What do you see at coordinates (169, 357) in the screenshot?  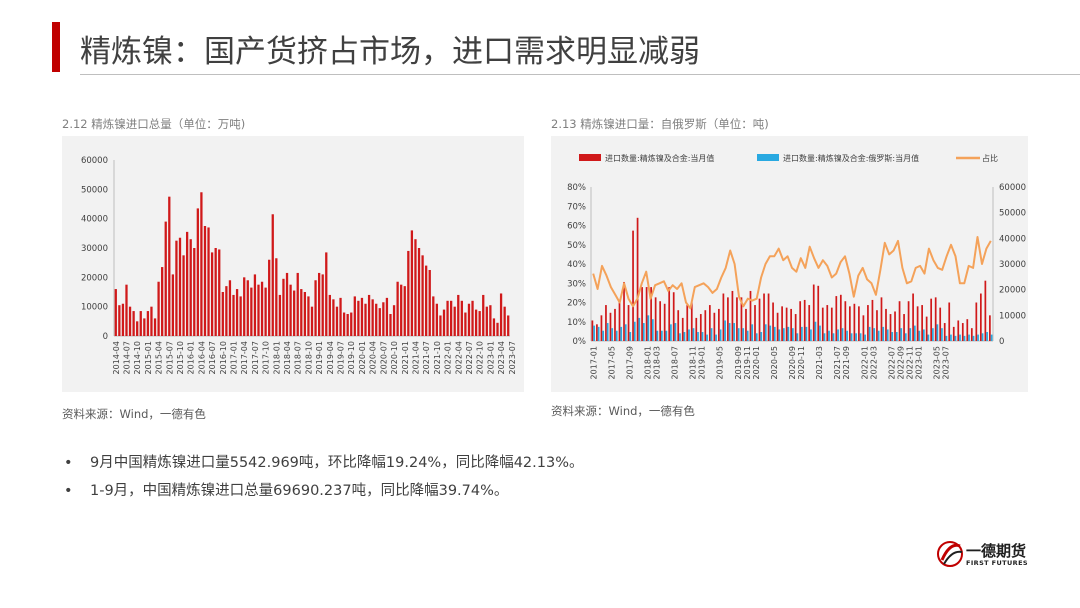 I see `x-tick-label: 2015-07` at bounding box center [169, 357].